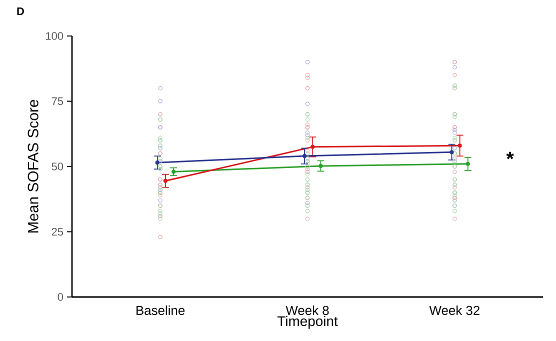 This screenshot has width=556, height=341. Describe the element at coordinates (58, 232) in the screenshot. I see `y-tick-label: 25` at that location.